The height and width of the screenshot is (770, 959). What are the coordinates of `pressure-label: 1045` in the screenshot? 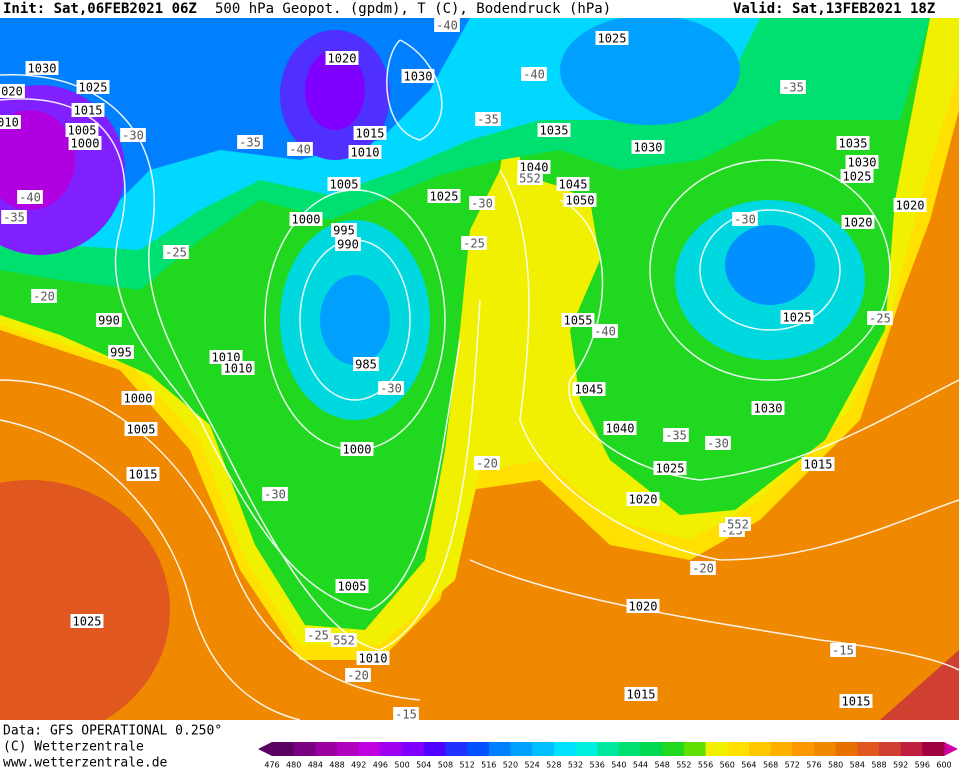 It's located at (573, 185).